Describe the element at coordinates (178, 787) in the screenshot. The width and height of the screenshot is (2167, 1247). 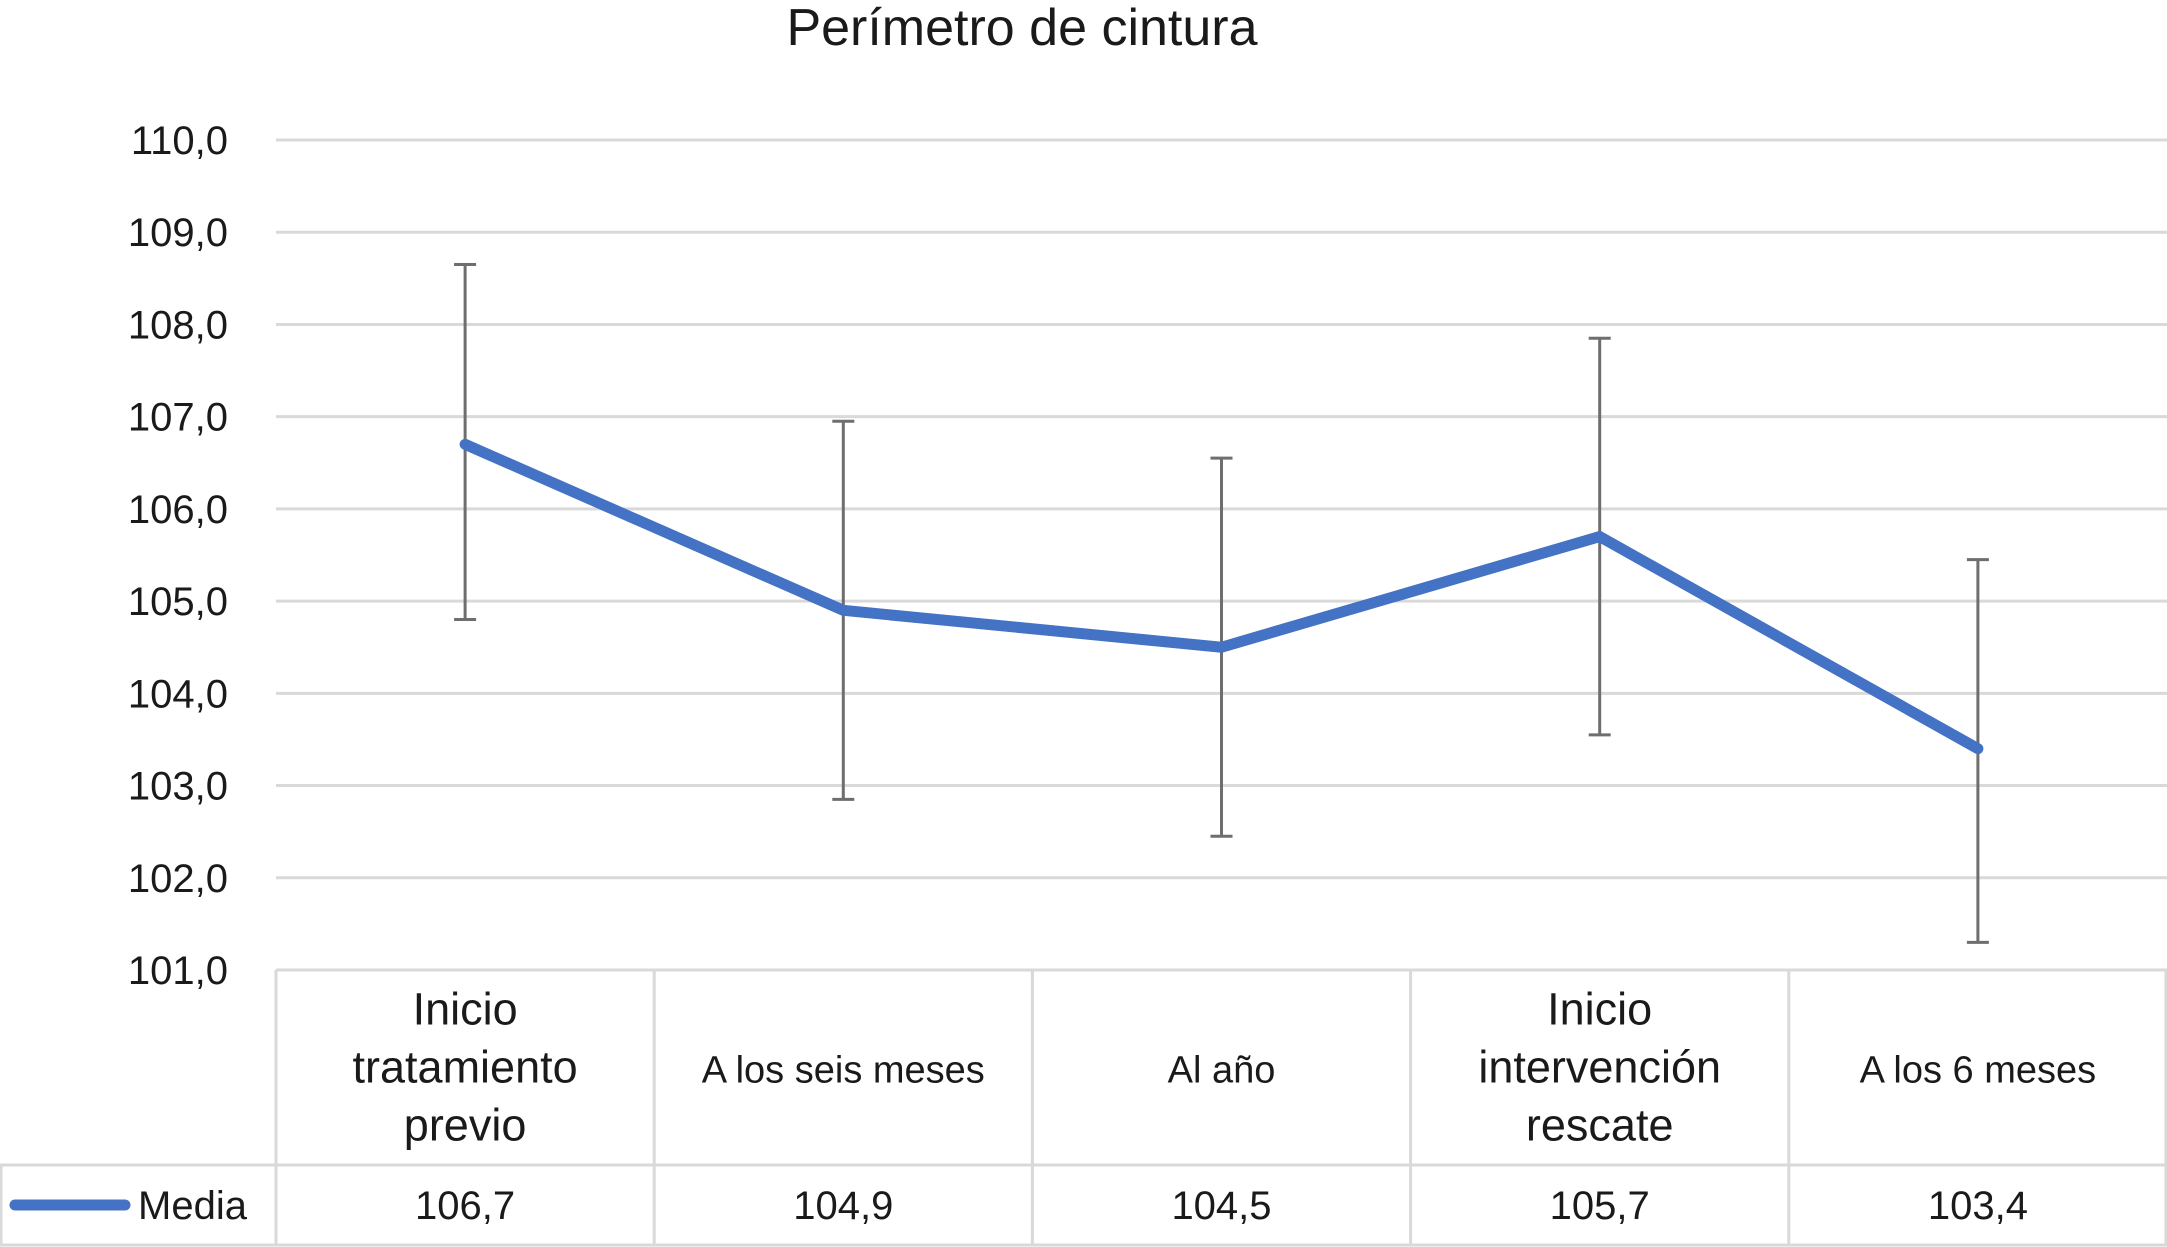
I see `y-tick-label: 103,0` at that location.